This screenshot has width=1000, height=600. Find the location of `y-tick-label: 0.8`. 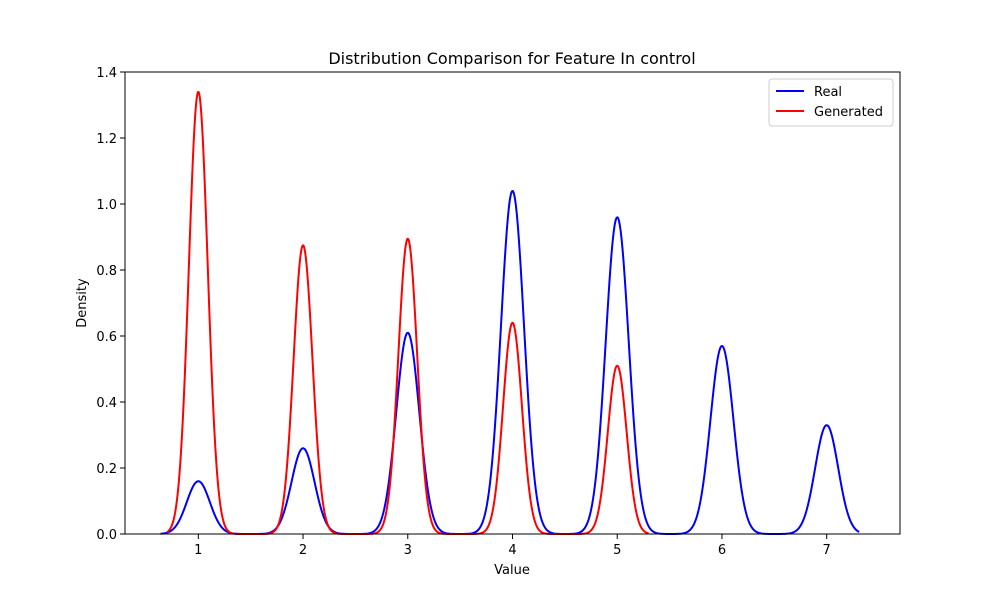

y-tick-label: 0.8 is located at coordinates (106, 271).